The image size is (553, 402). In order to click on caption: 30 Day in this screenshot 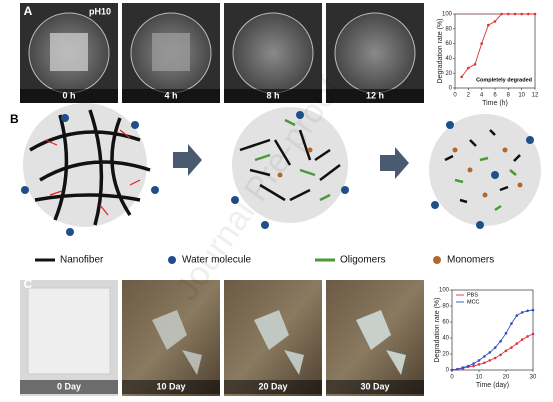, I will do `click(374, 386)`.